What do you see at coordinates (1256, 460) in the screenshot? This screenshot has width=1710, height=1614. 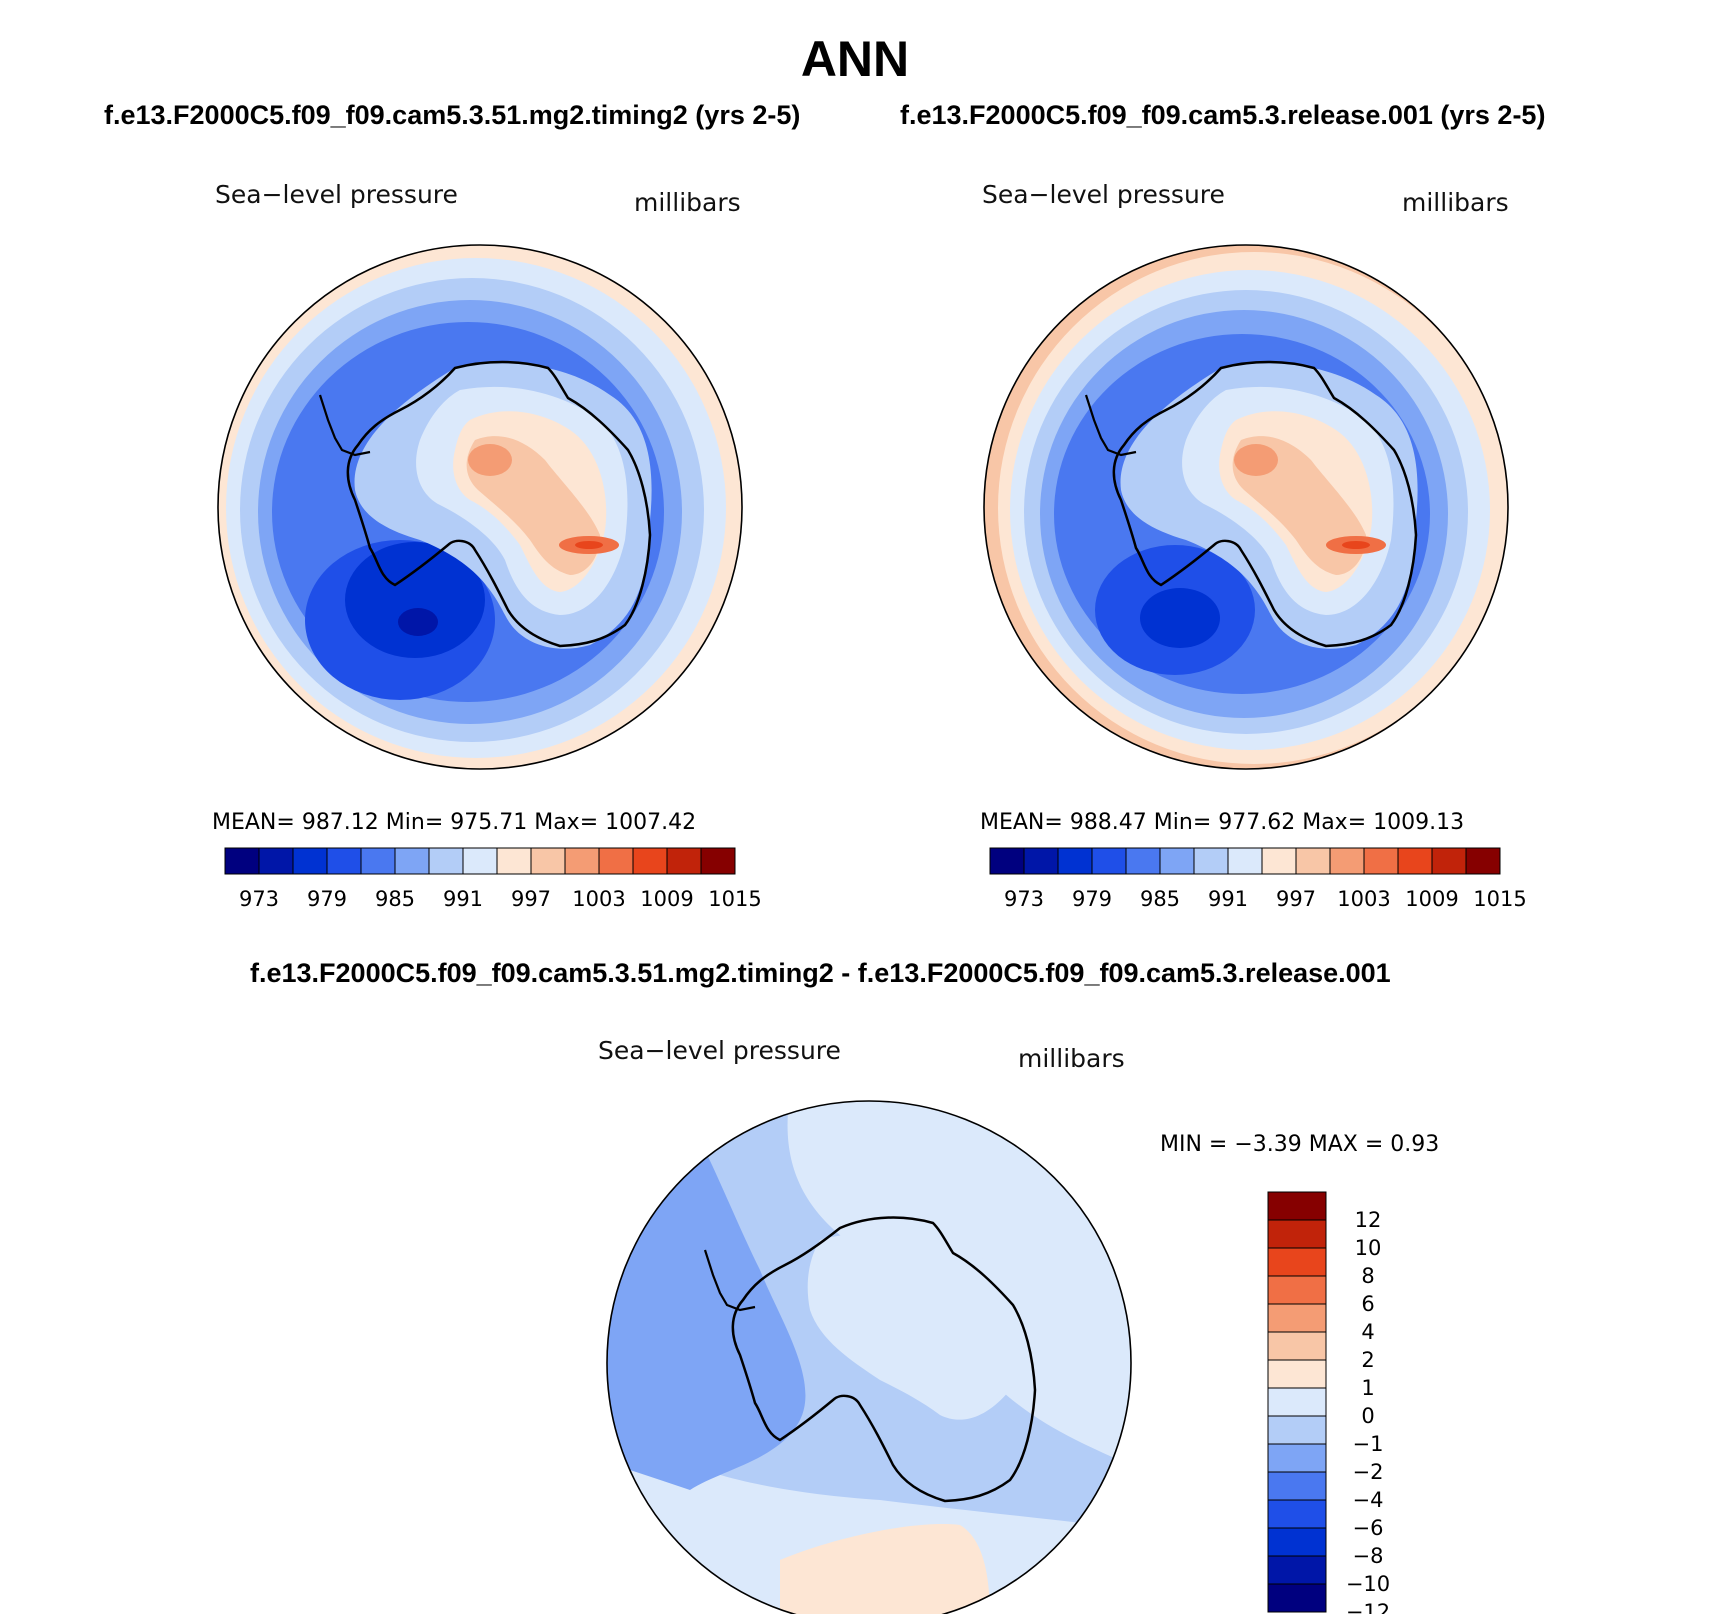 I see `right-high-a` at bounding box center [1256, 460].